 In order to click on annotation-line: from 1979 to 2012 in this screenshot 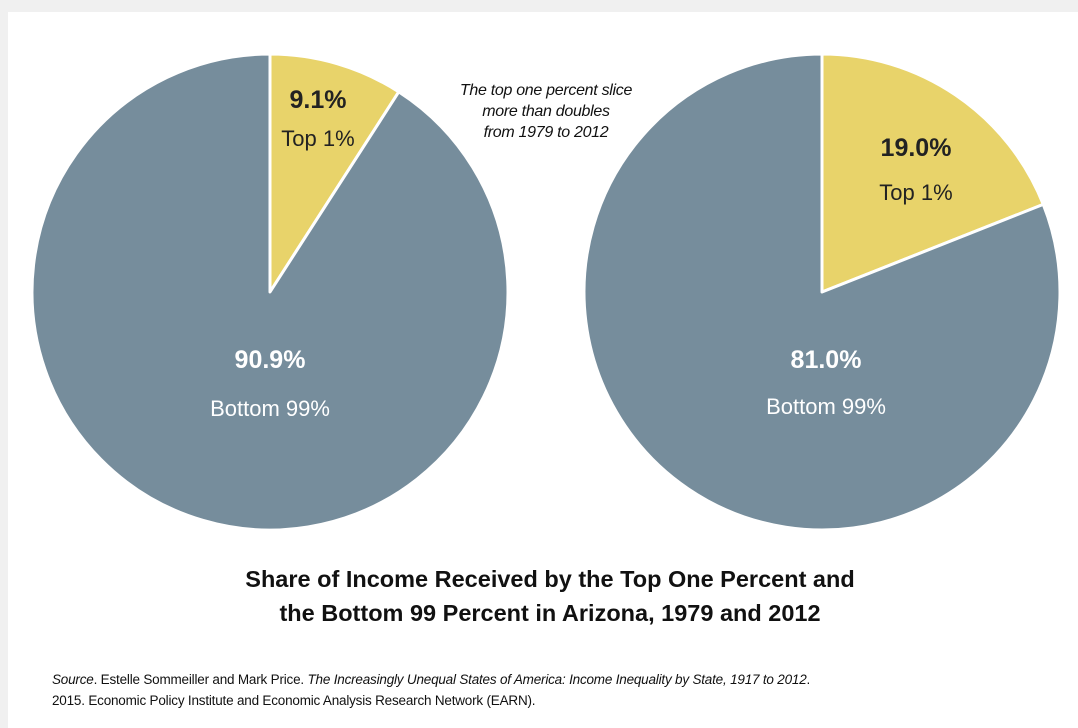, I will do `click(546, 132)`.